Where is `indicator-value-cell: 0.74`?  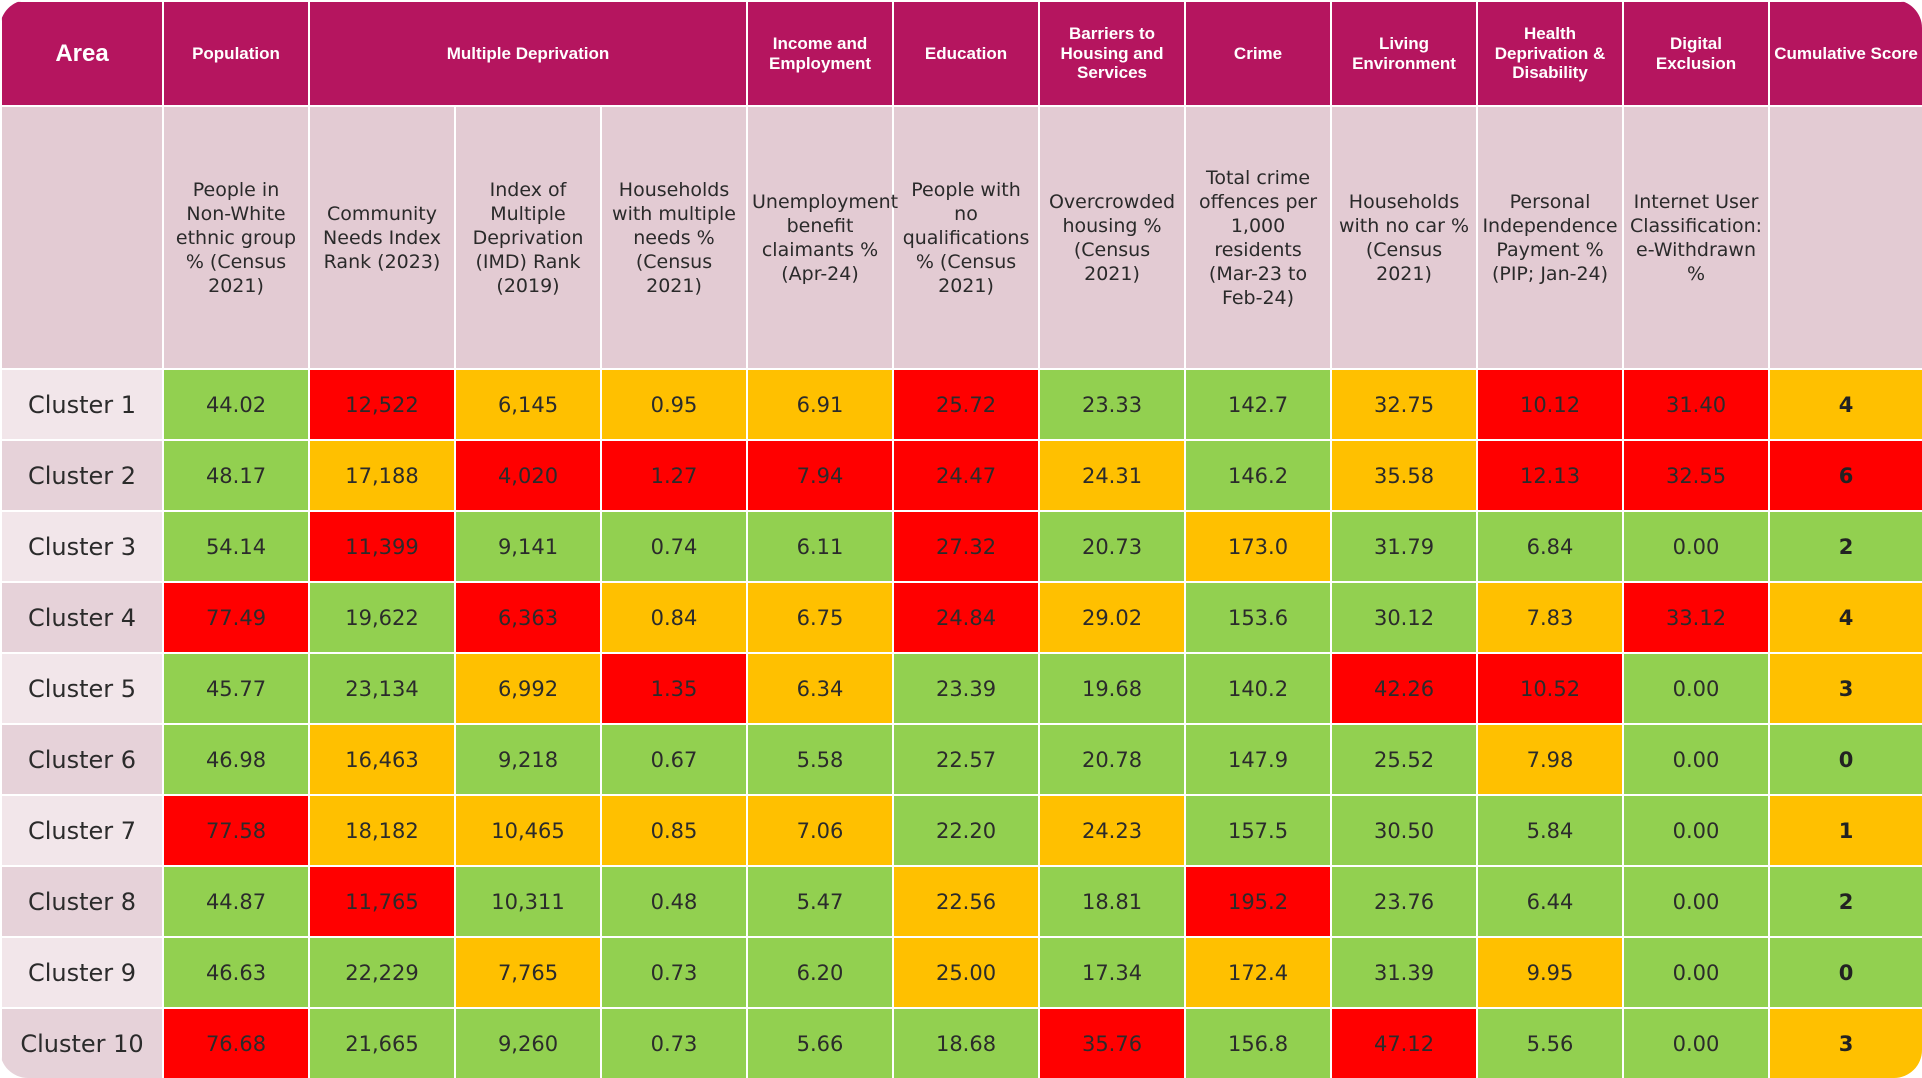
indicator-value-cell: 0.74 is located at coordinates (674, 546).